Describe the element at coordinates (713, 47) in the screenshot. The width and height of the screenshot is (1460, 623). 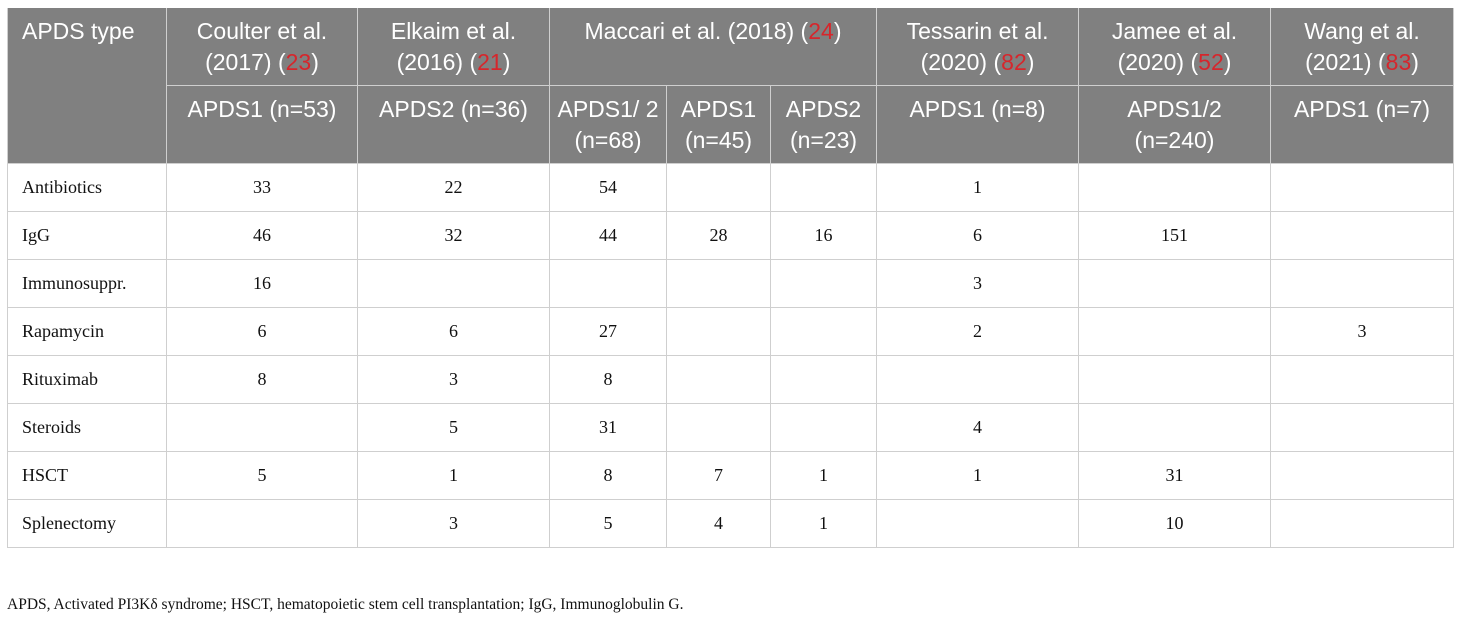
I see `header-study: Maccari et al. (2018) (24)` at that location.